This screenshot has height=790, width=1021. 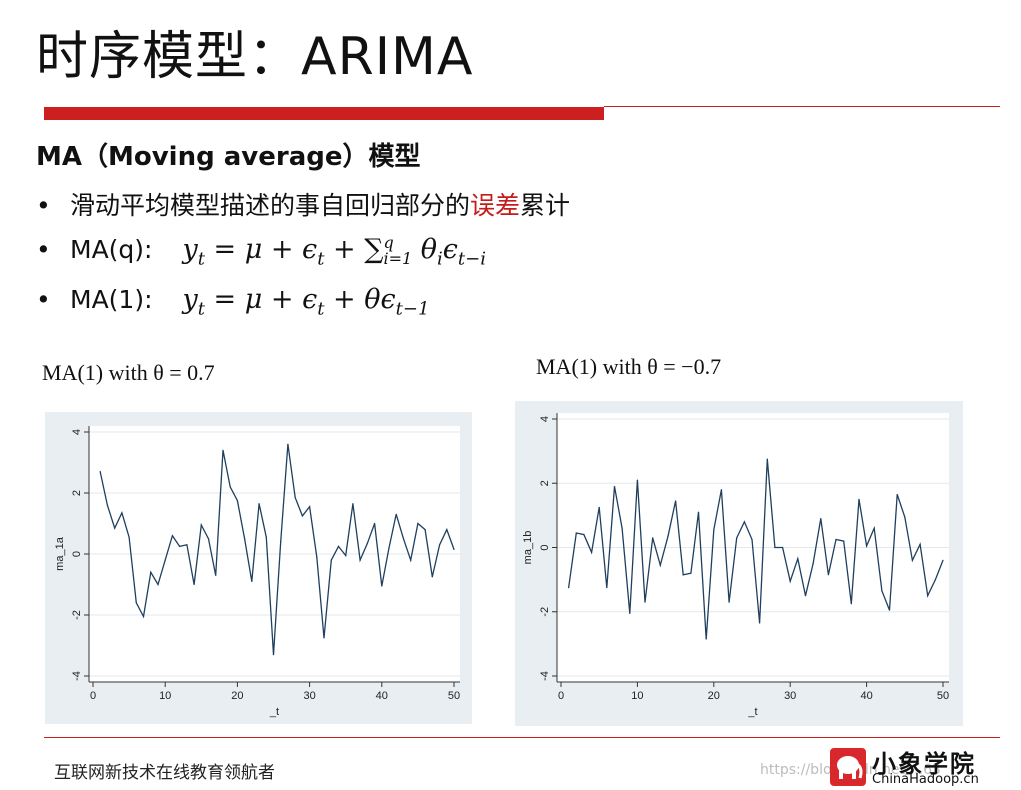 I want to click on maq-formula: yt = μ + ϵt + ∑ q i=1 θiϵt−i, so click(x=334, y=251).